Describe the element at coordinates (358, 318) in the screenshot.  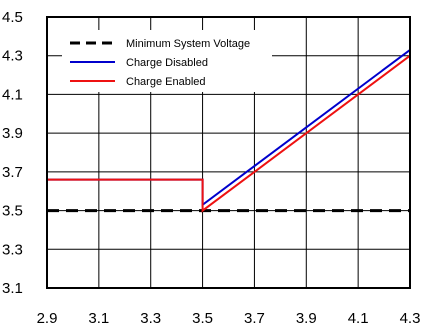
I see `x-tick-label: 4.1` at that location.